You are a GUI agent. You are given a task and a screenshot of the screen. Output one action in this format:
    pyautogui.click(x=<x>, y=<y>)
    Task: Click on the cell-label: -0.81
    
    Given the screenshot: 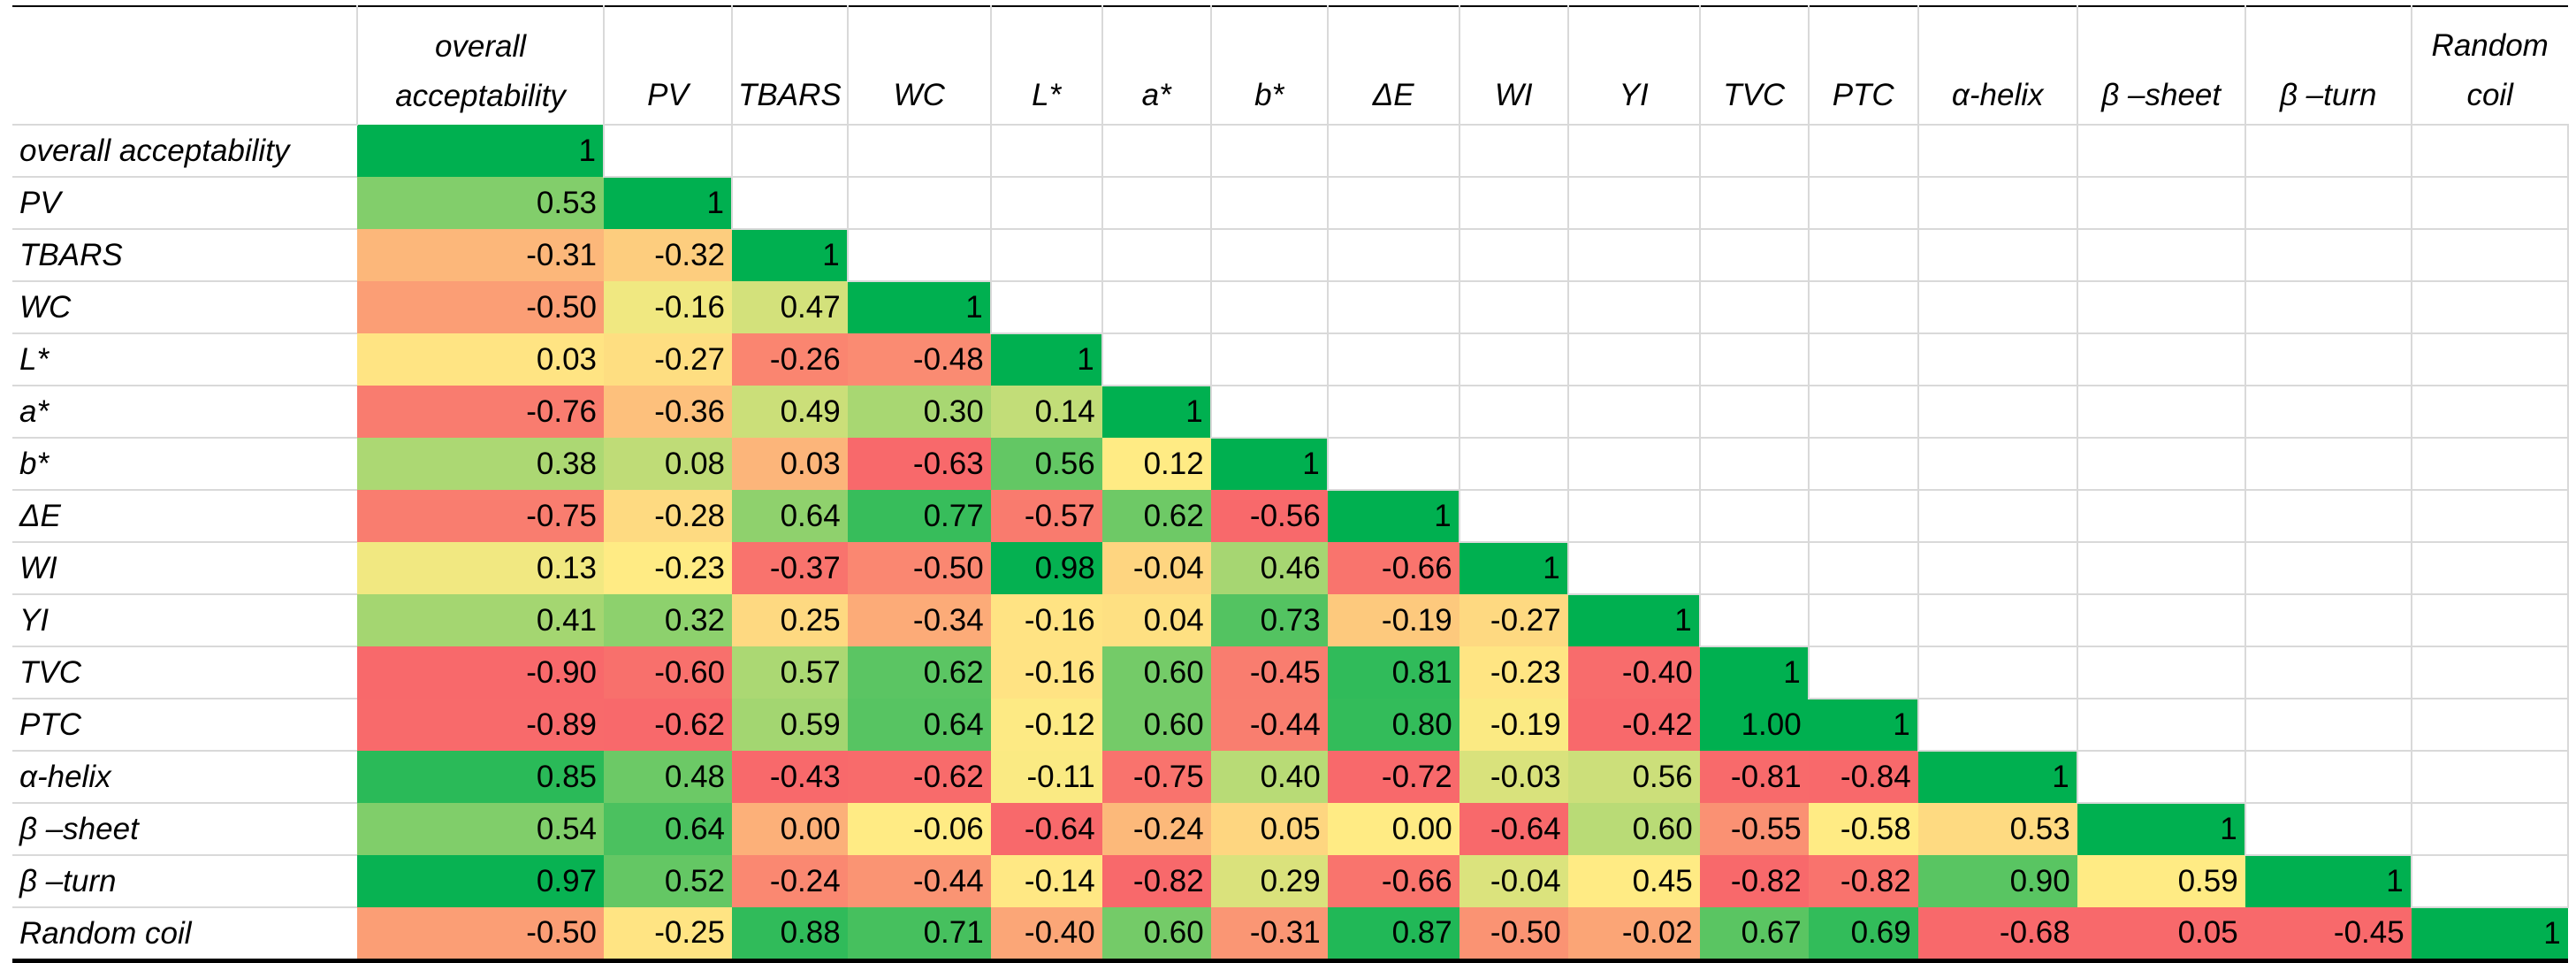 What is the action you would take?
    pyautogui.click(x=1766, y=776)
    